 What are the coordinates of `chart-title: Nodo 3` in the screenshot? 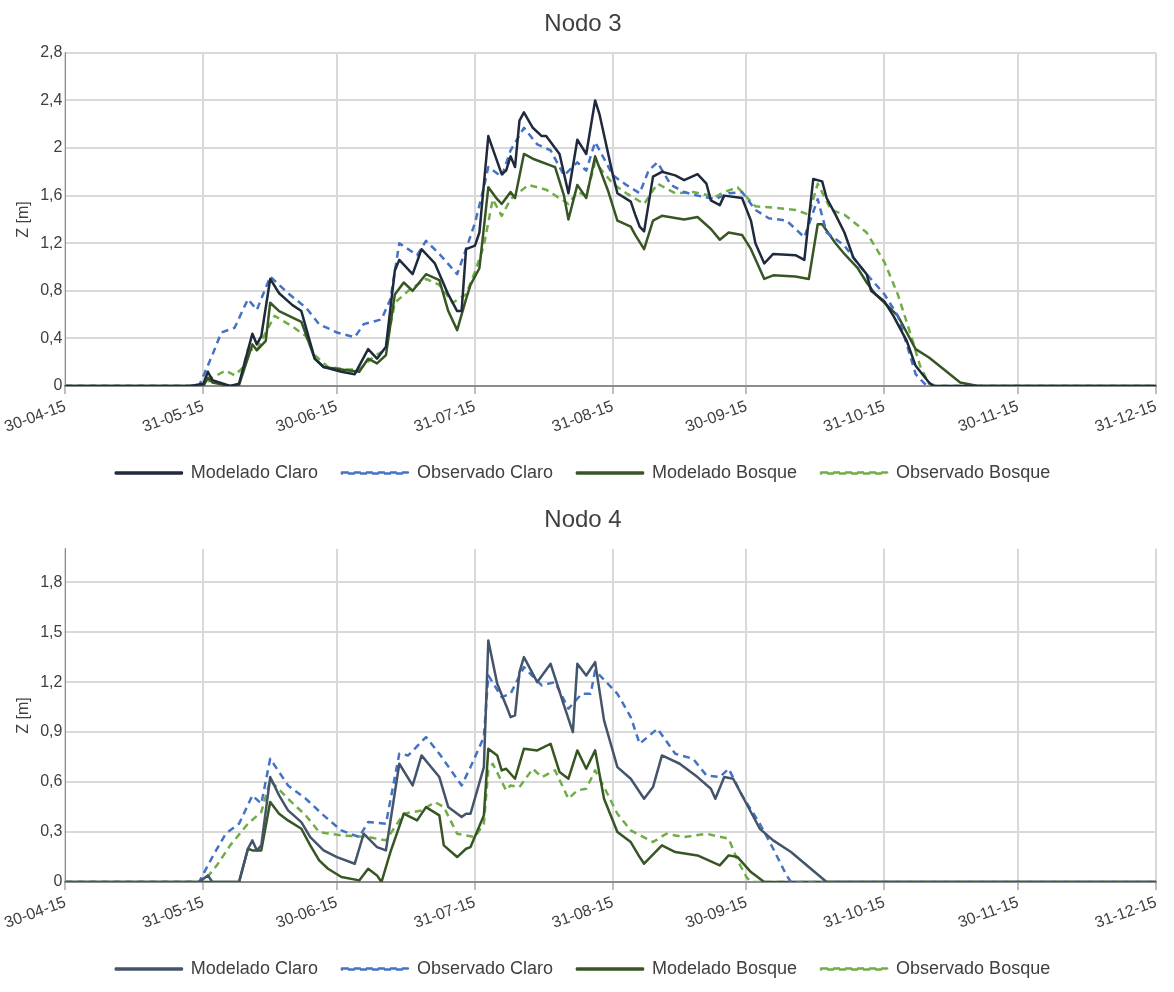 It's located at (583, 23).